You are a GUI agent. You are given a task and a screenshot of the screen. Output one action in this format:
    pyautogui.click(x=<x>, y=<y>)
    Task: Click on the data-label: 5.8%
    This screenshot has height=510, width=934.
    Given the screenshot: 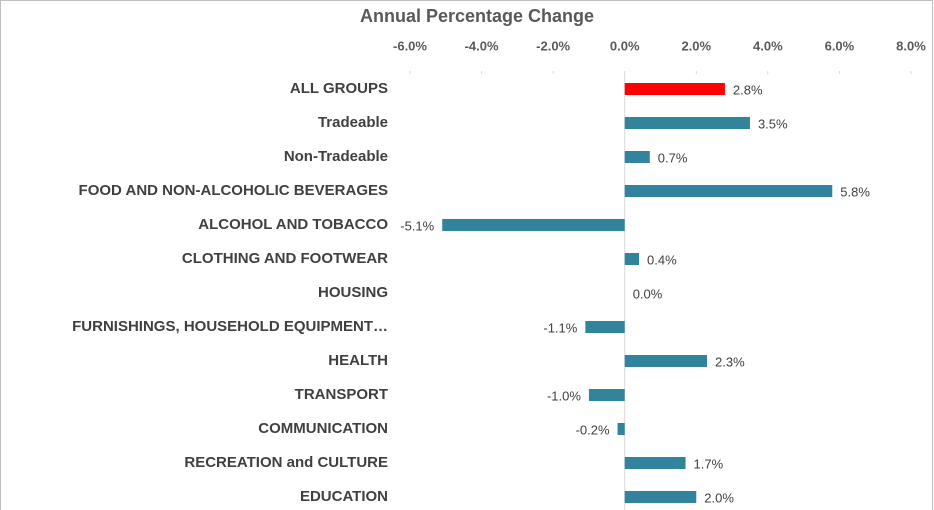 What is the action you would take?
    pyautogui.click(x=855, y=191)
    